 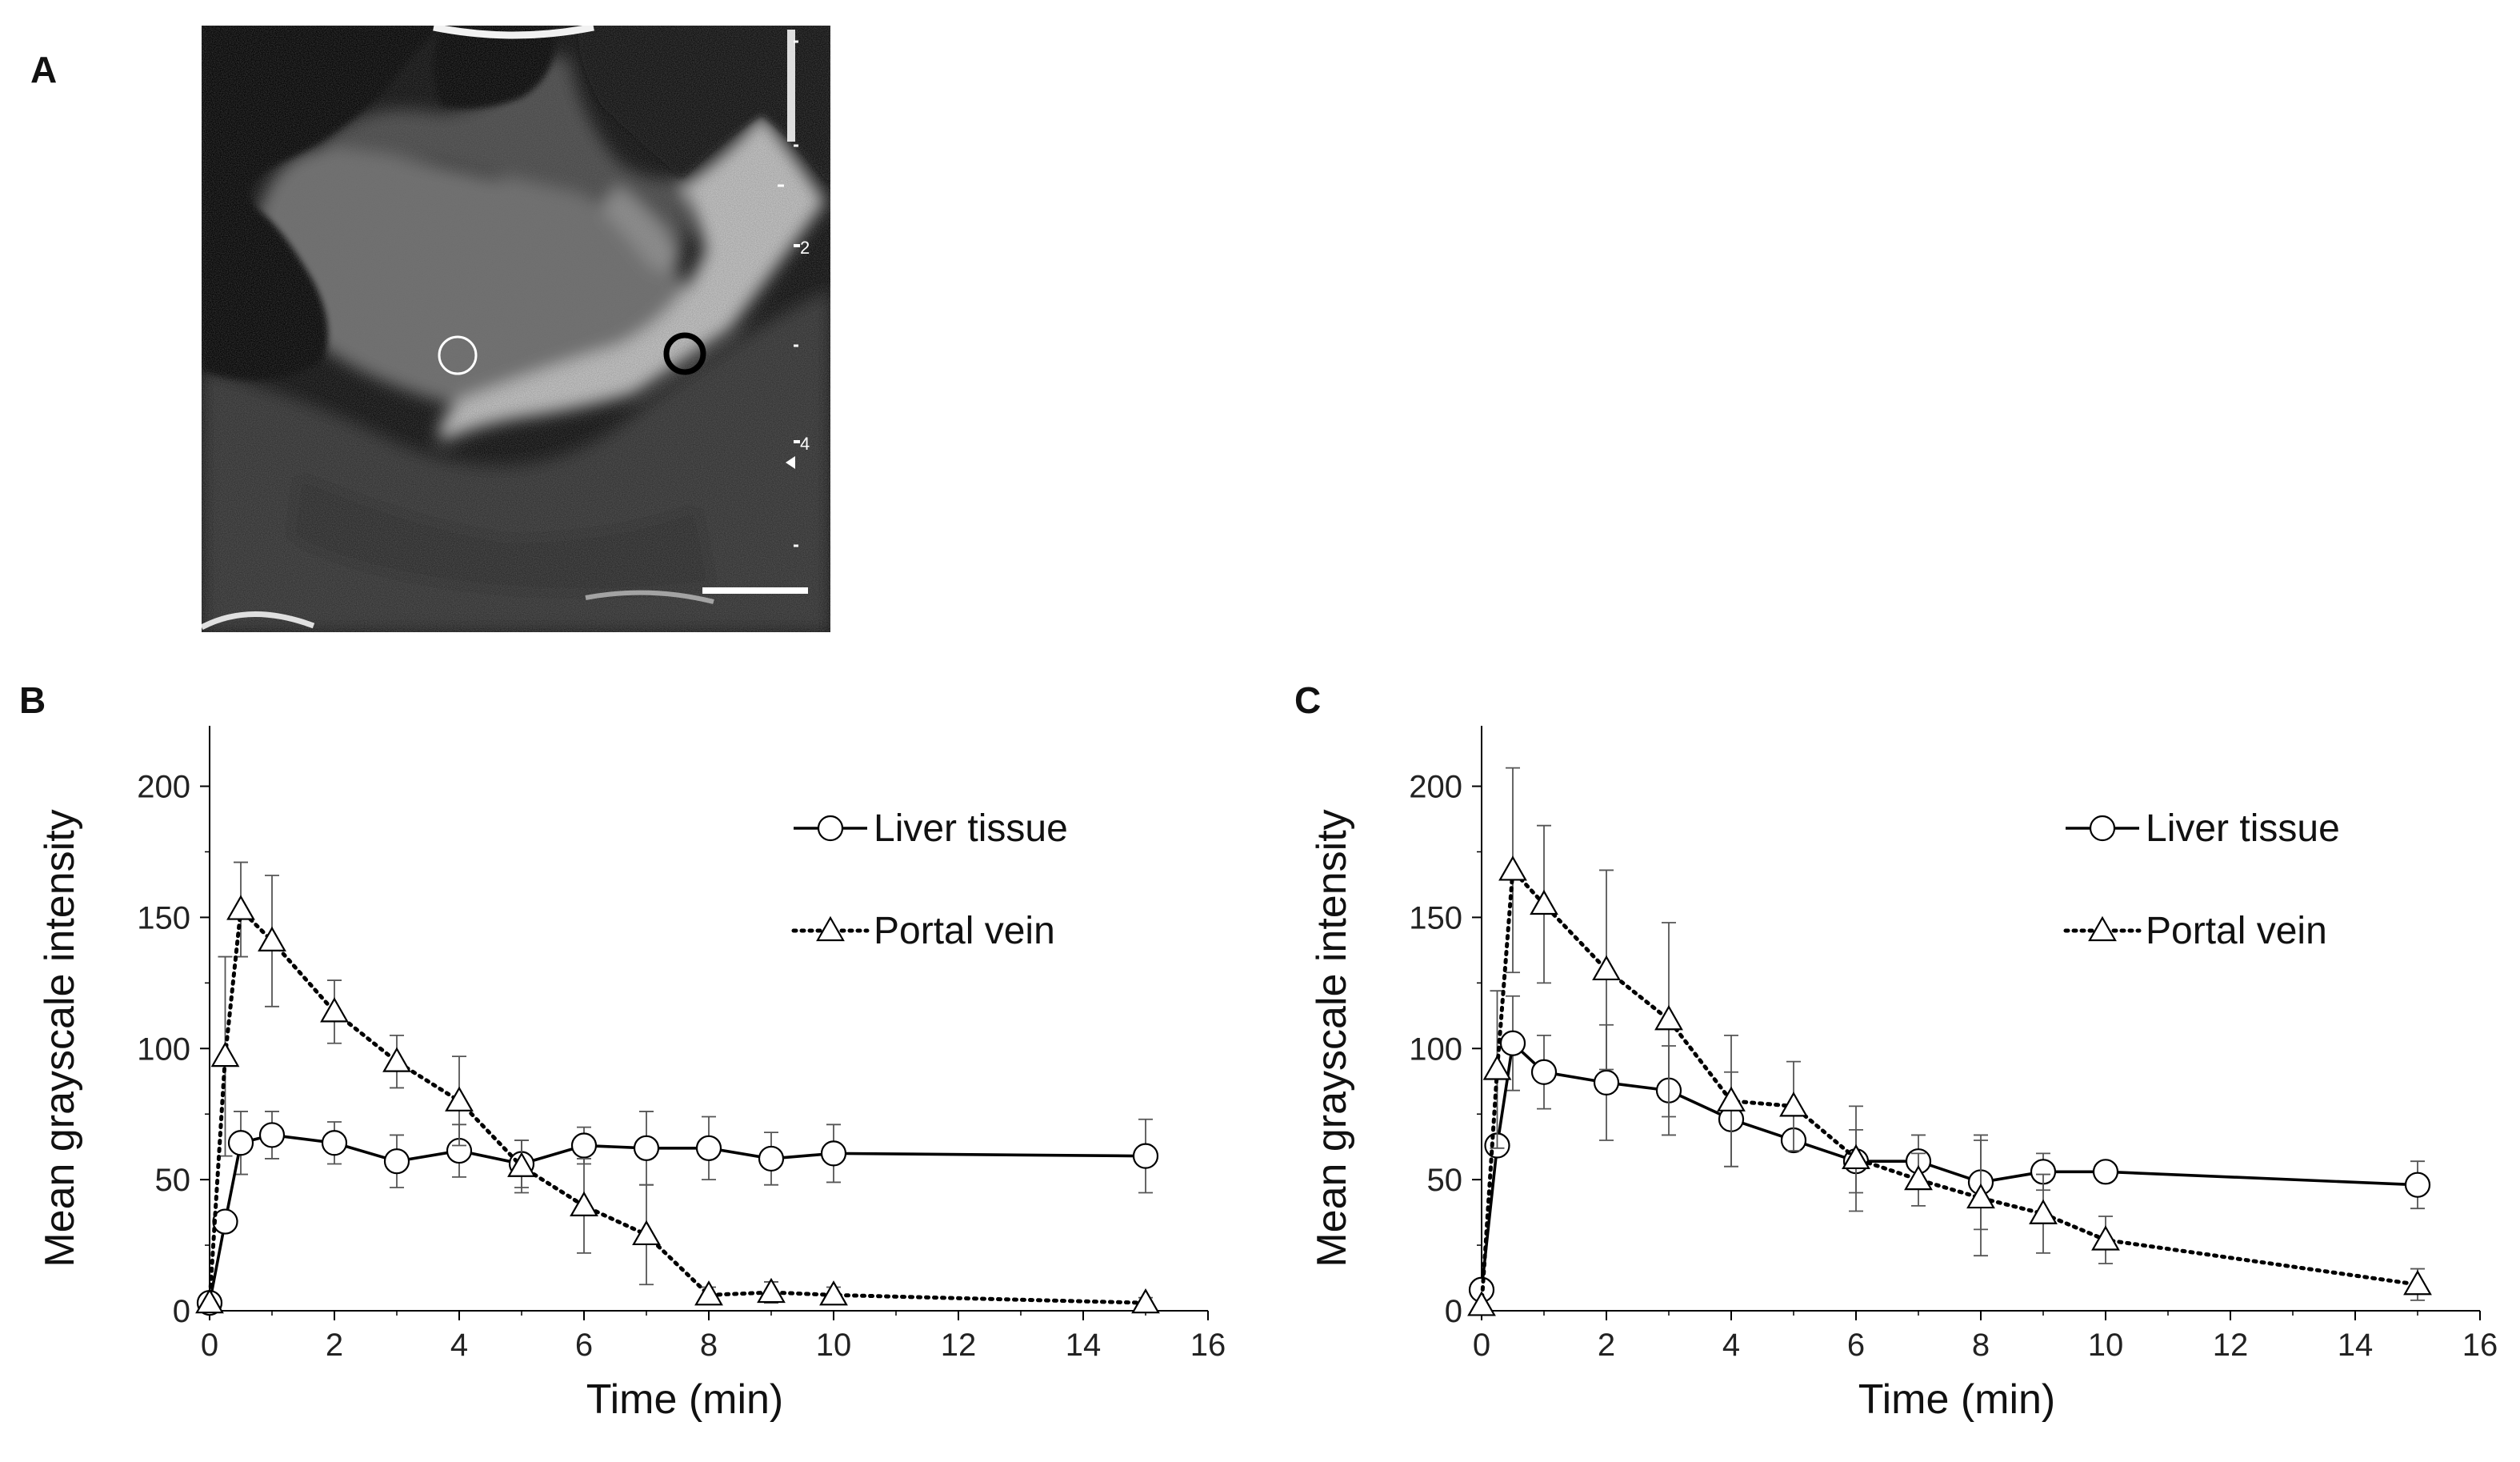 I want to click on speckle-texture, so click(x=516, y=329).